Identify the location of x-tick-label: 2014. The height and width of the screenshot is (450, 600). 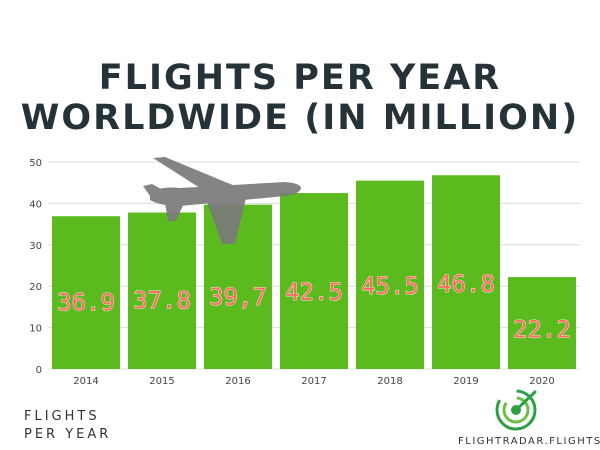
(85, 381).